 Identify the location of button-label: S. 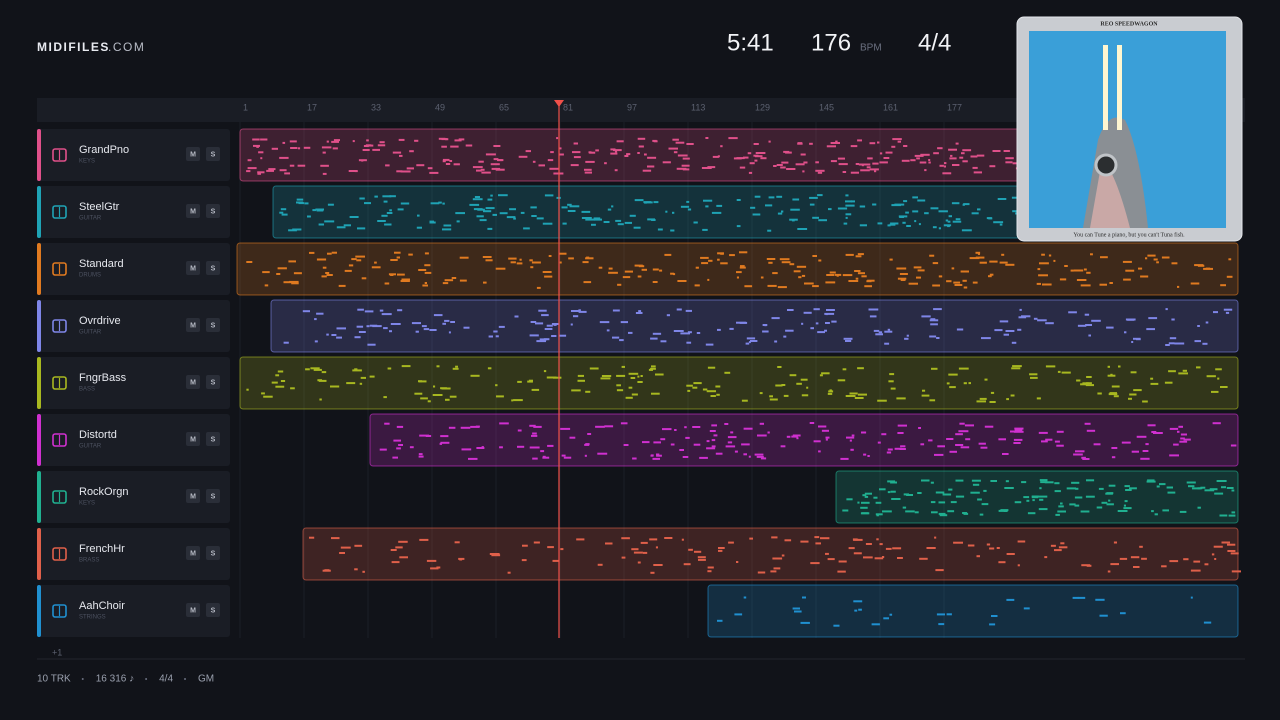
(213, 154).